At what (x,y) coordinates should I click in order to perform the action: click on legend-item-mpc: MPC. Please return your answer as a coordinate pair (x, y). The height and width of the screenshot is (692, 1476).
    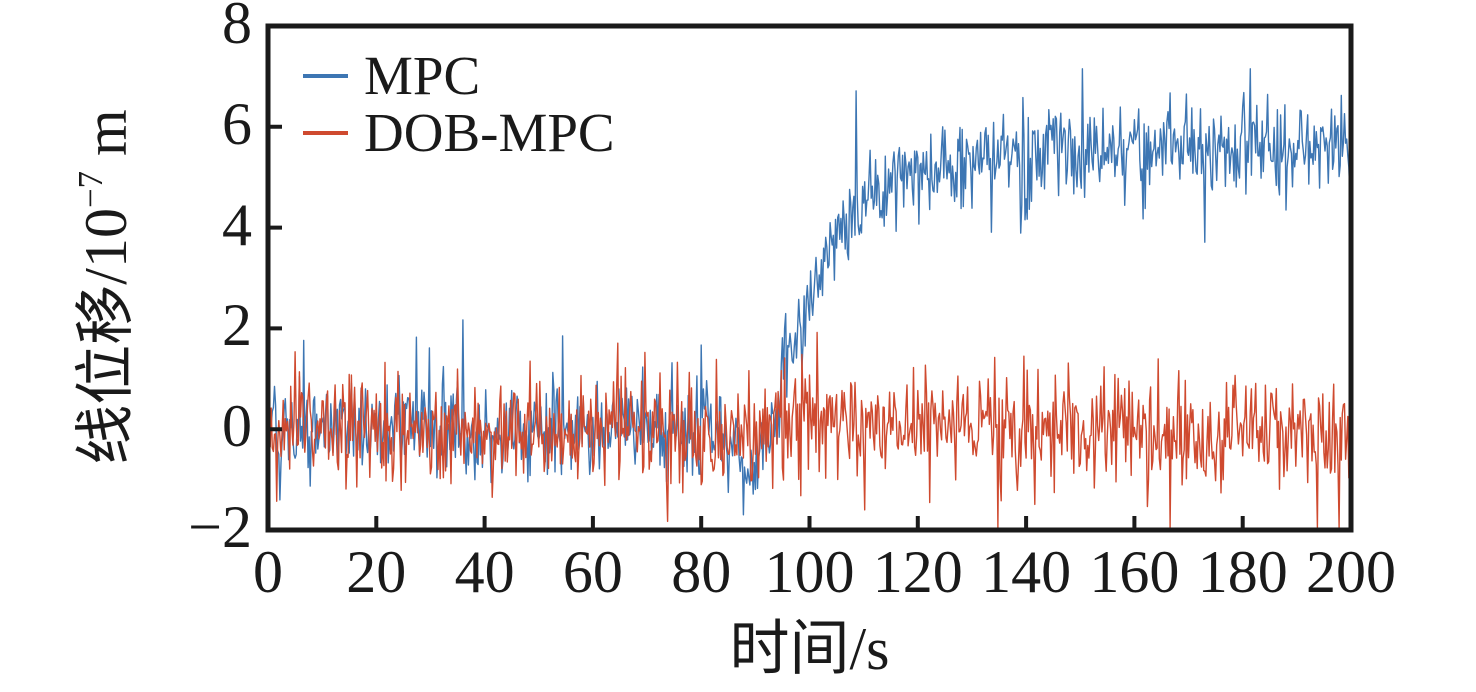
    Looking at the image, I should click on (459, 75).